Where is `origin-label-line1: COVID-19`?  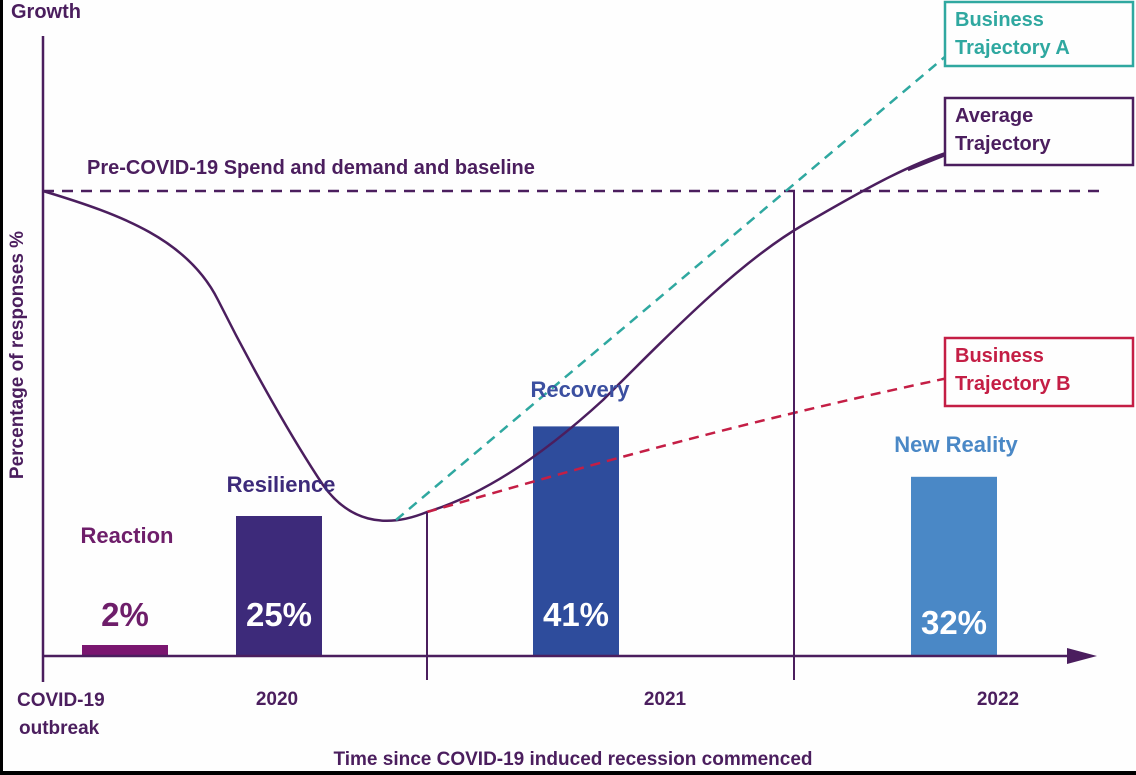
origin-label-line1: COVID-19 is located at coordinates (61, 700).